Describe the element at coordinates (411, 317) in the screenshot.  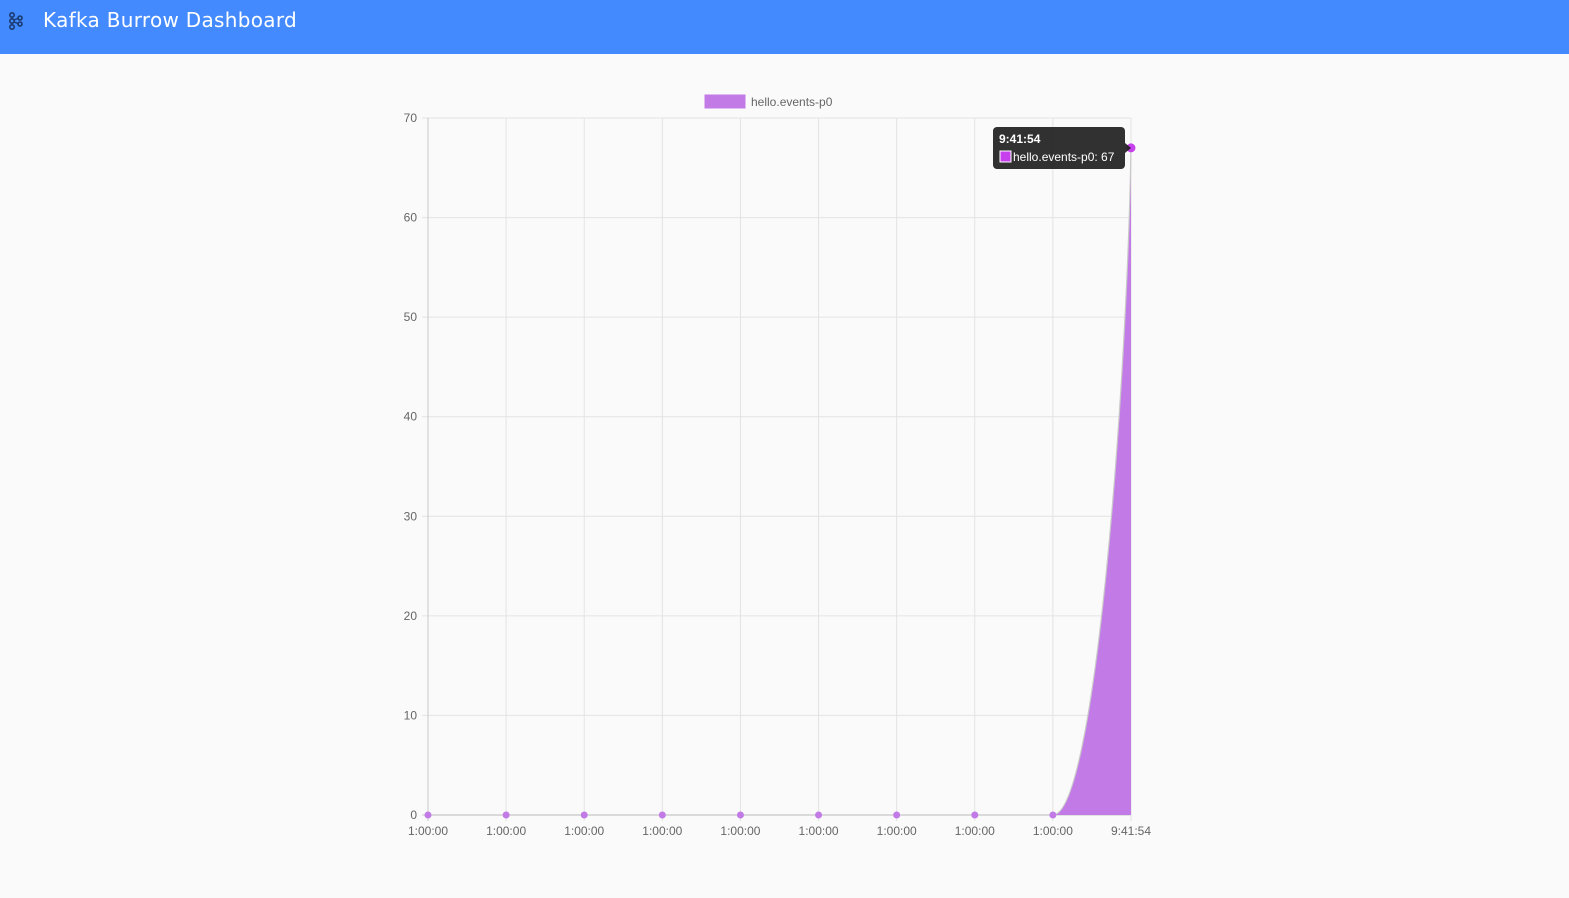
I see `y-tick-label: 50` at that location.